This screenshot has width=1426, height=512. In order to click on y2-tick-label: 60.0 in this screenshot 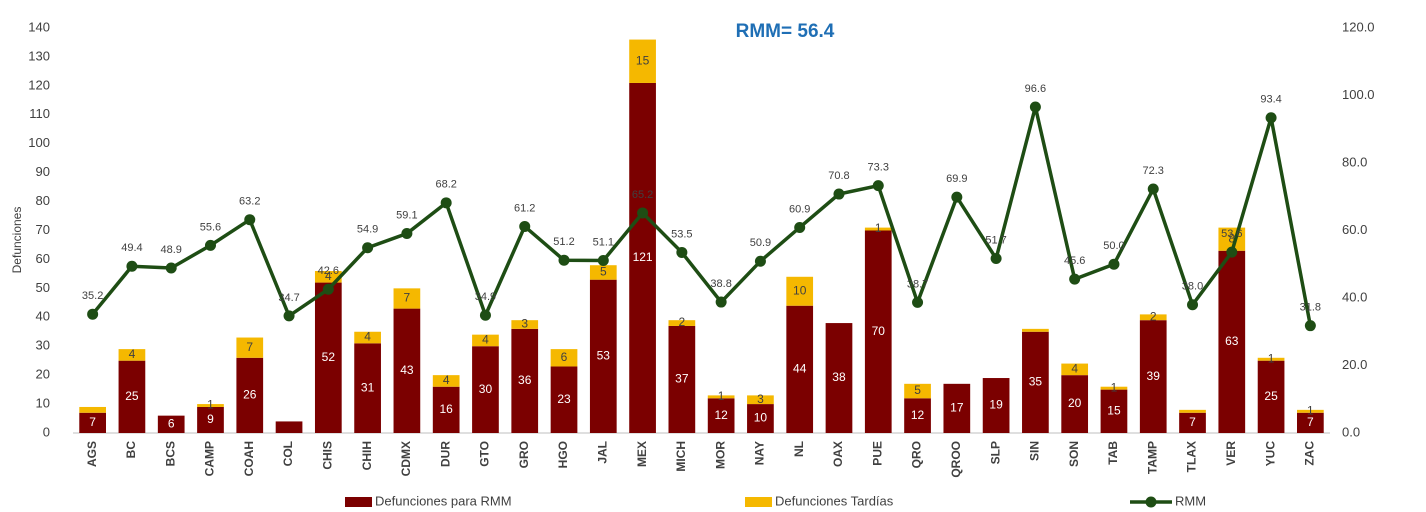, I will do `click(1354, 229)`.